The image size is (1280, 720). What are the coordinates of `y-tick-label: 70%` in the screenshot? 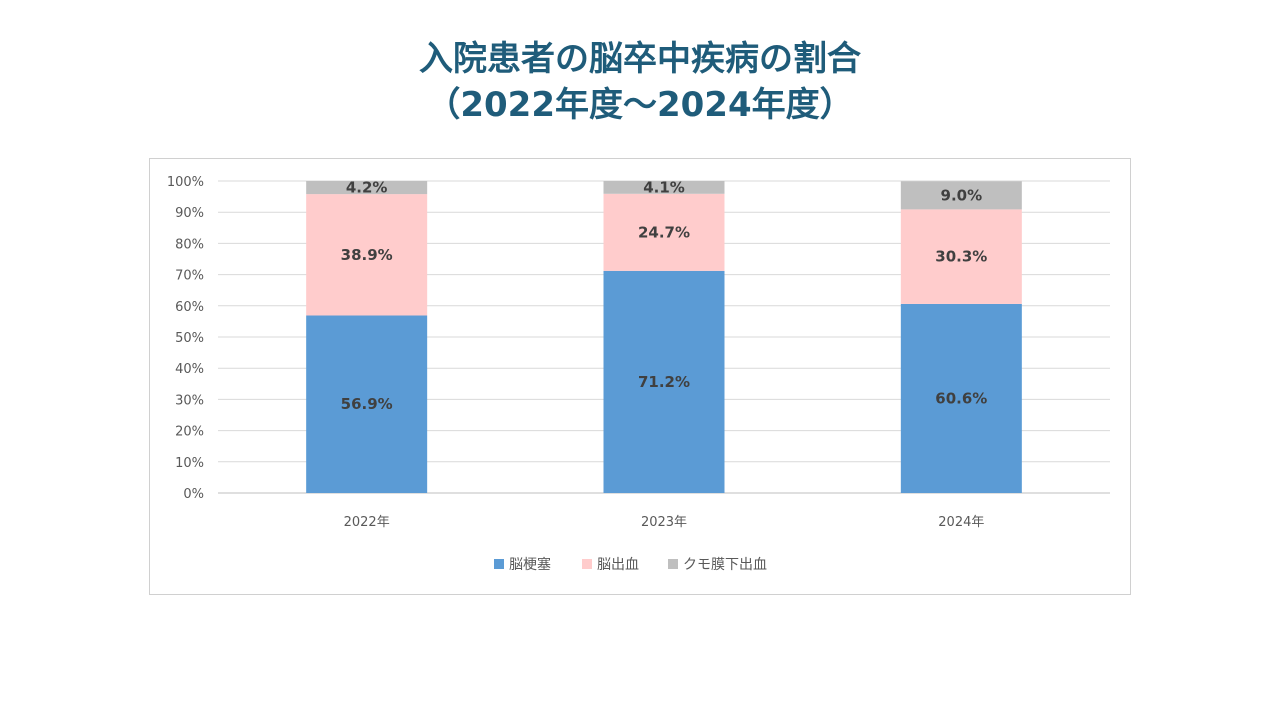 It's located at (189, 276).